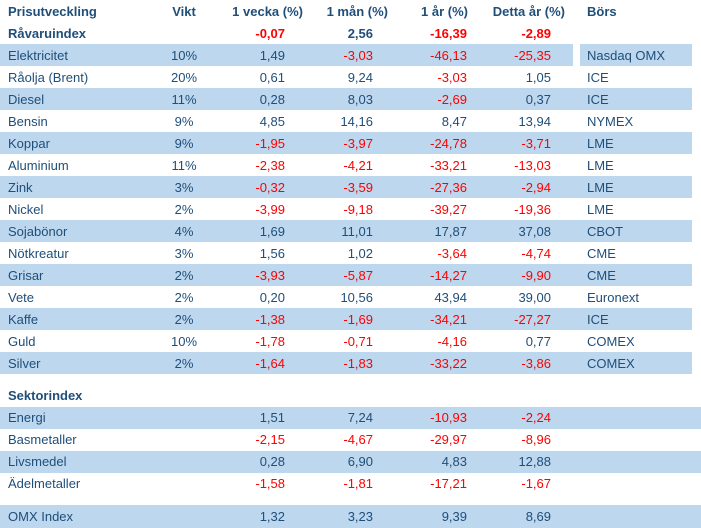  I want to click on cell-name: Aluminium, so click(38, 165).